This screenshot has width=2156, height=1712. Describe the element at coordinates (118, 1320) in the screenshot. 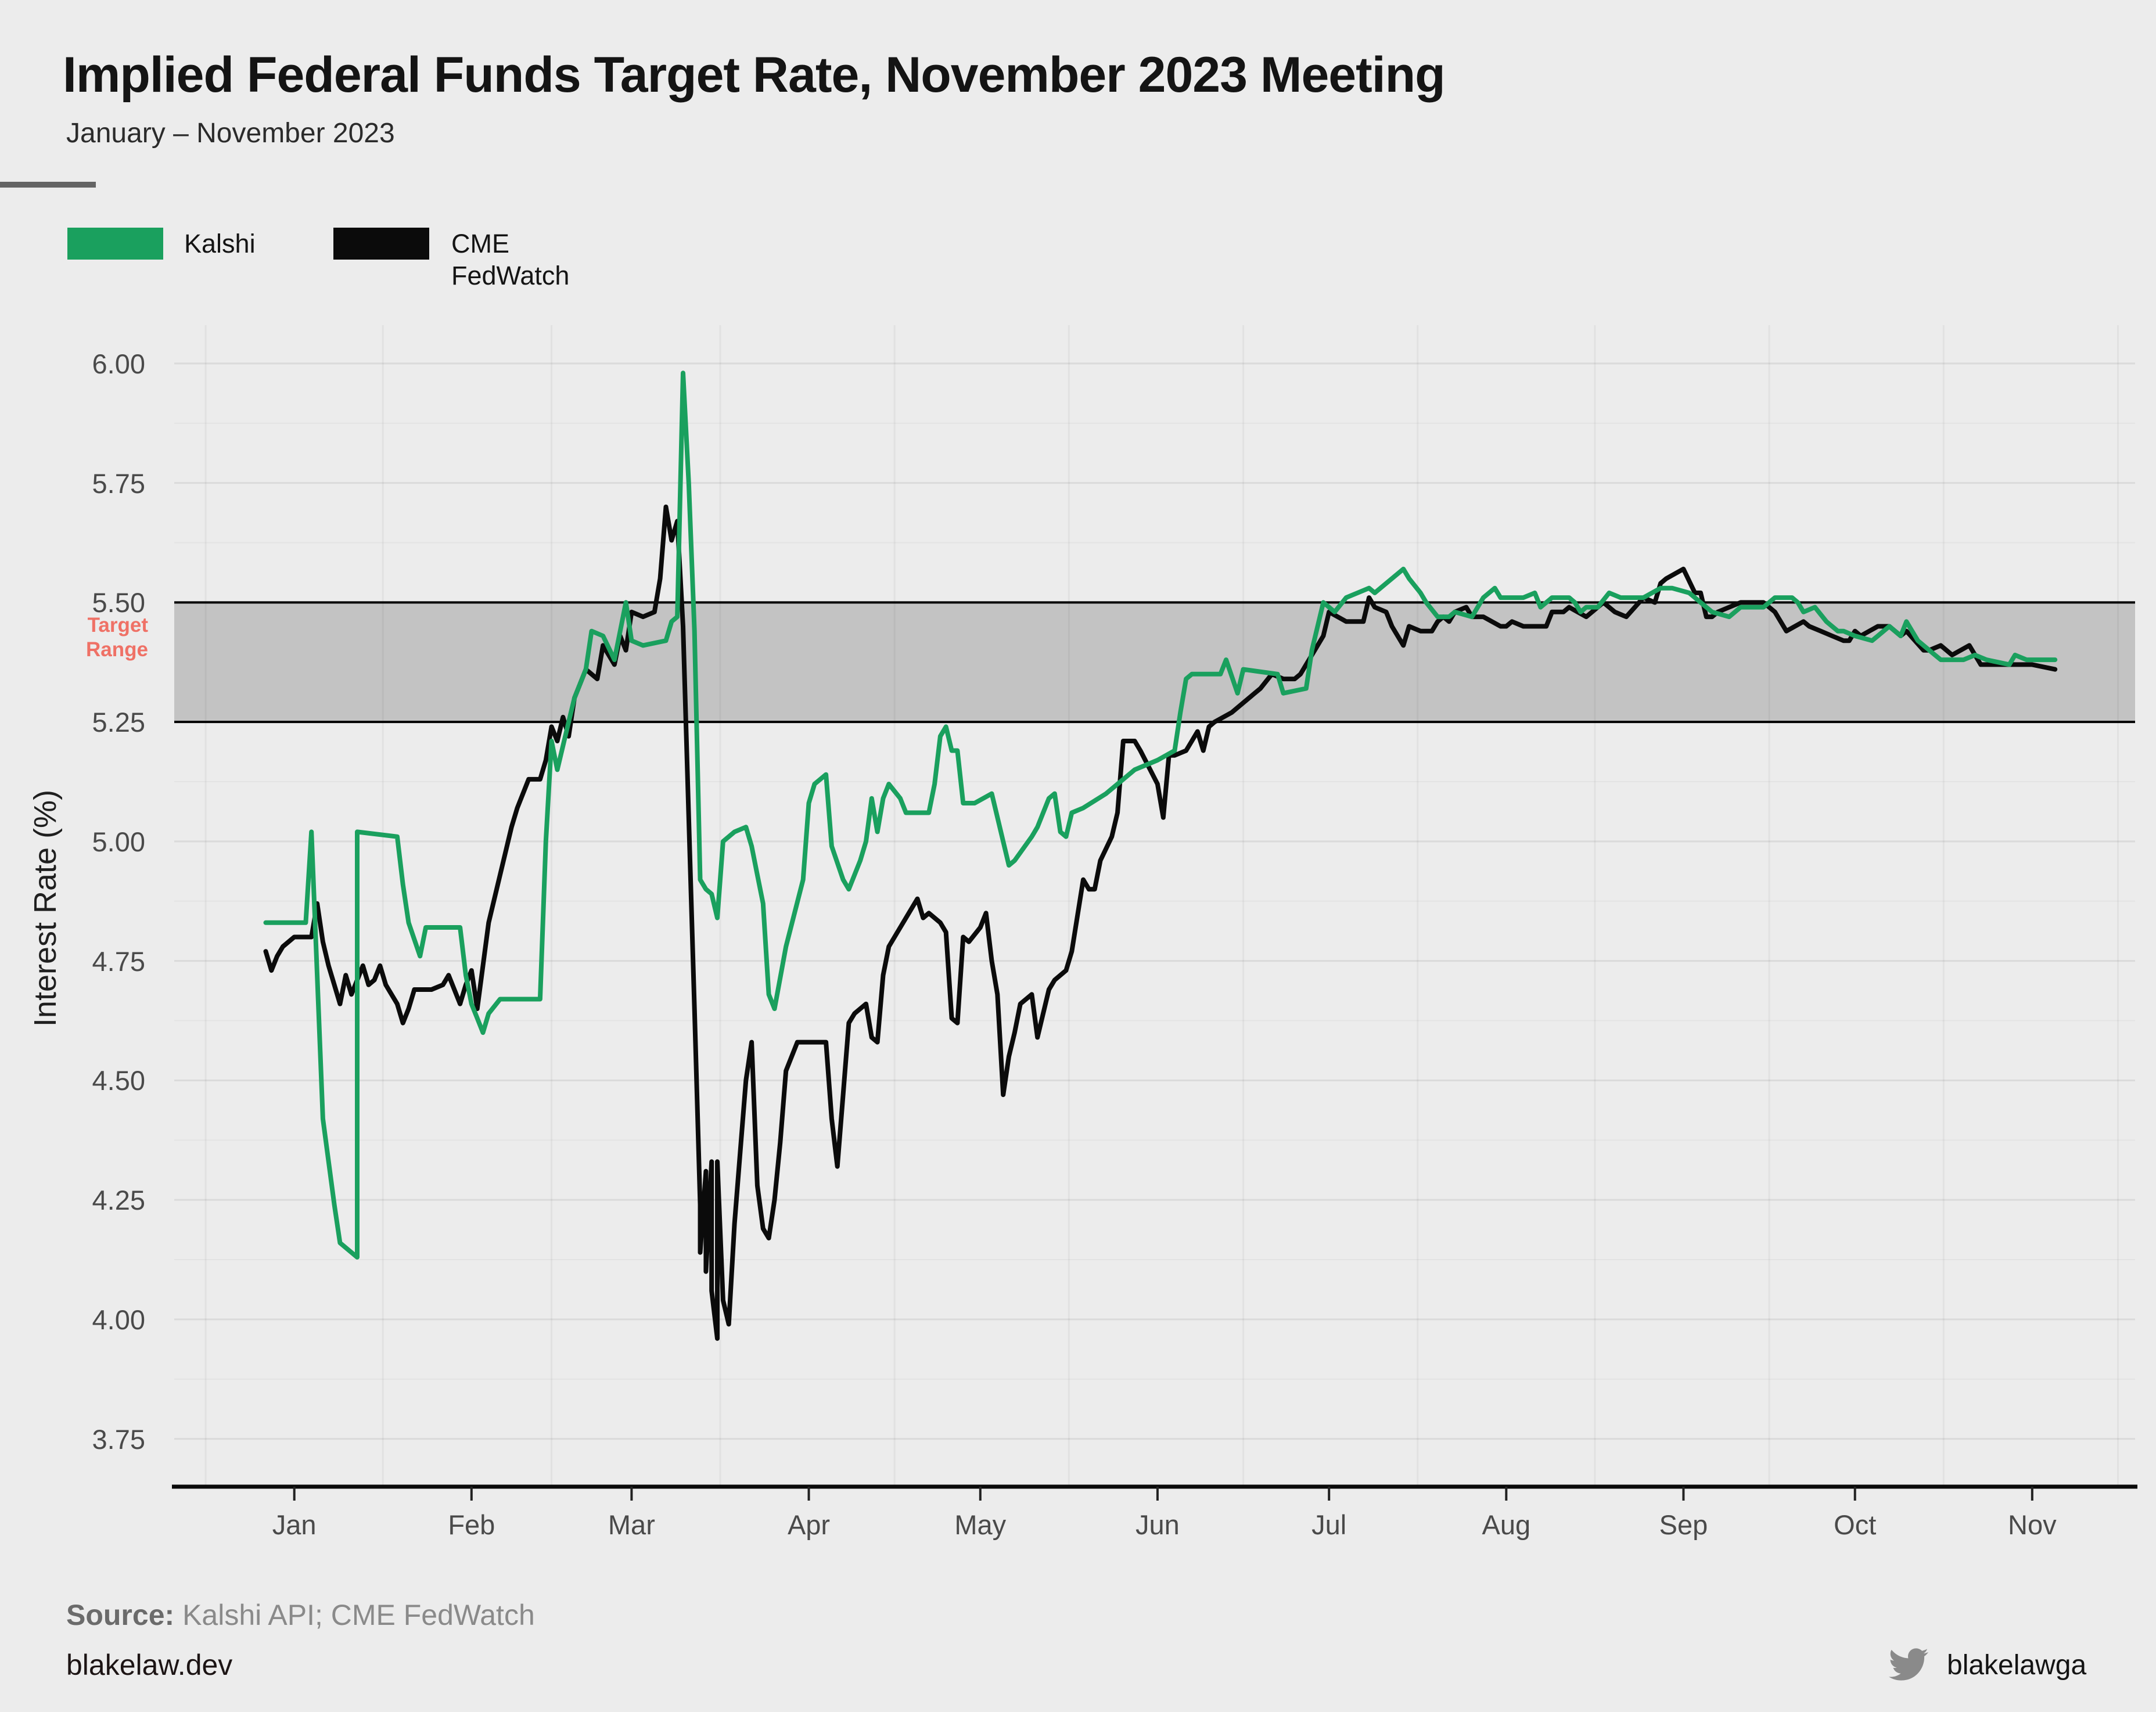

I see `y-tick-label: 4.00` at that location.